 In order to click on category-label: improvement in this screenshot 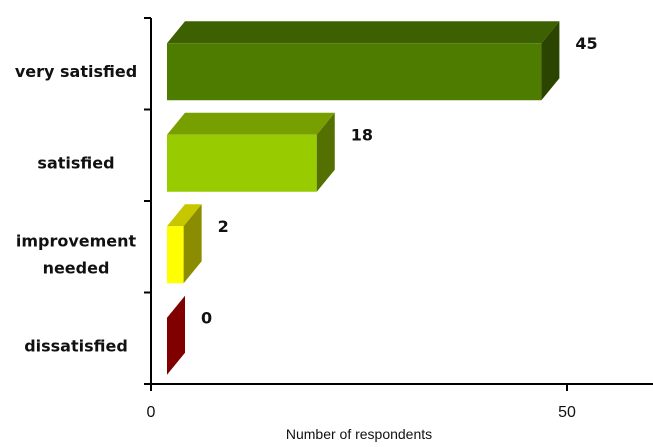, I will do `click(76, 240)`.